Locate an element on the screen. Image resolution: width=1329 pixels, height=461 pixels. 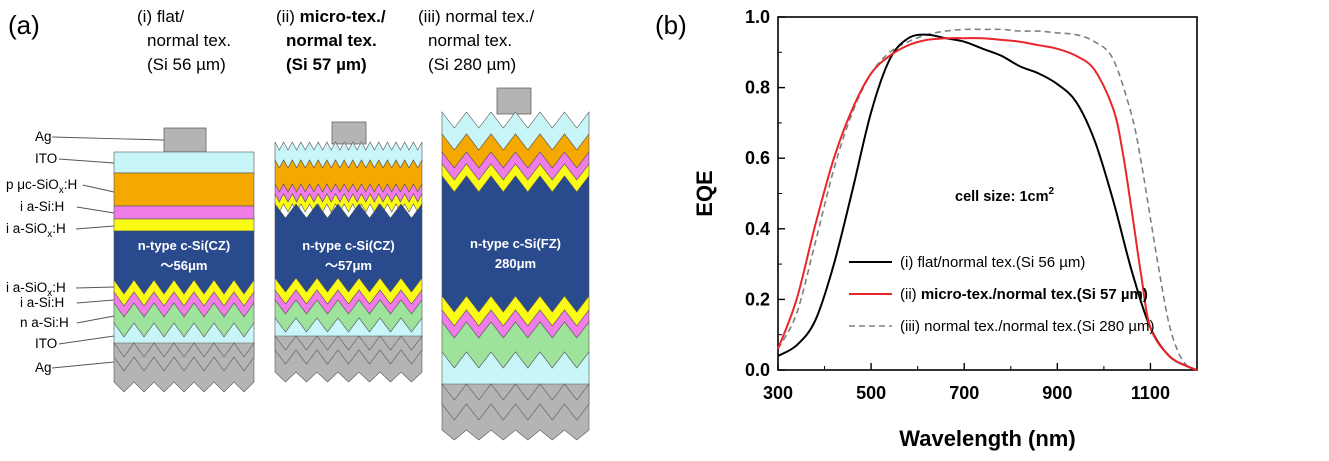
header-line: (Si 57 µm) is located at coordinates (326, 64).